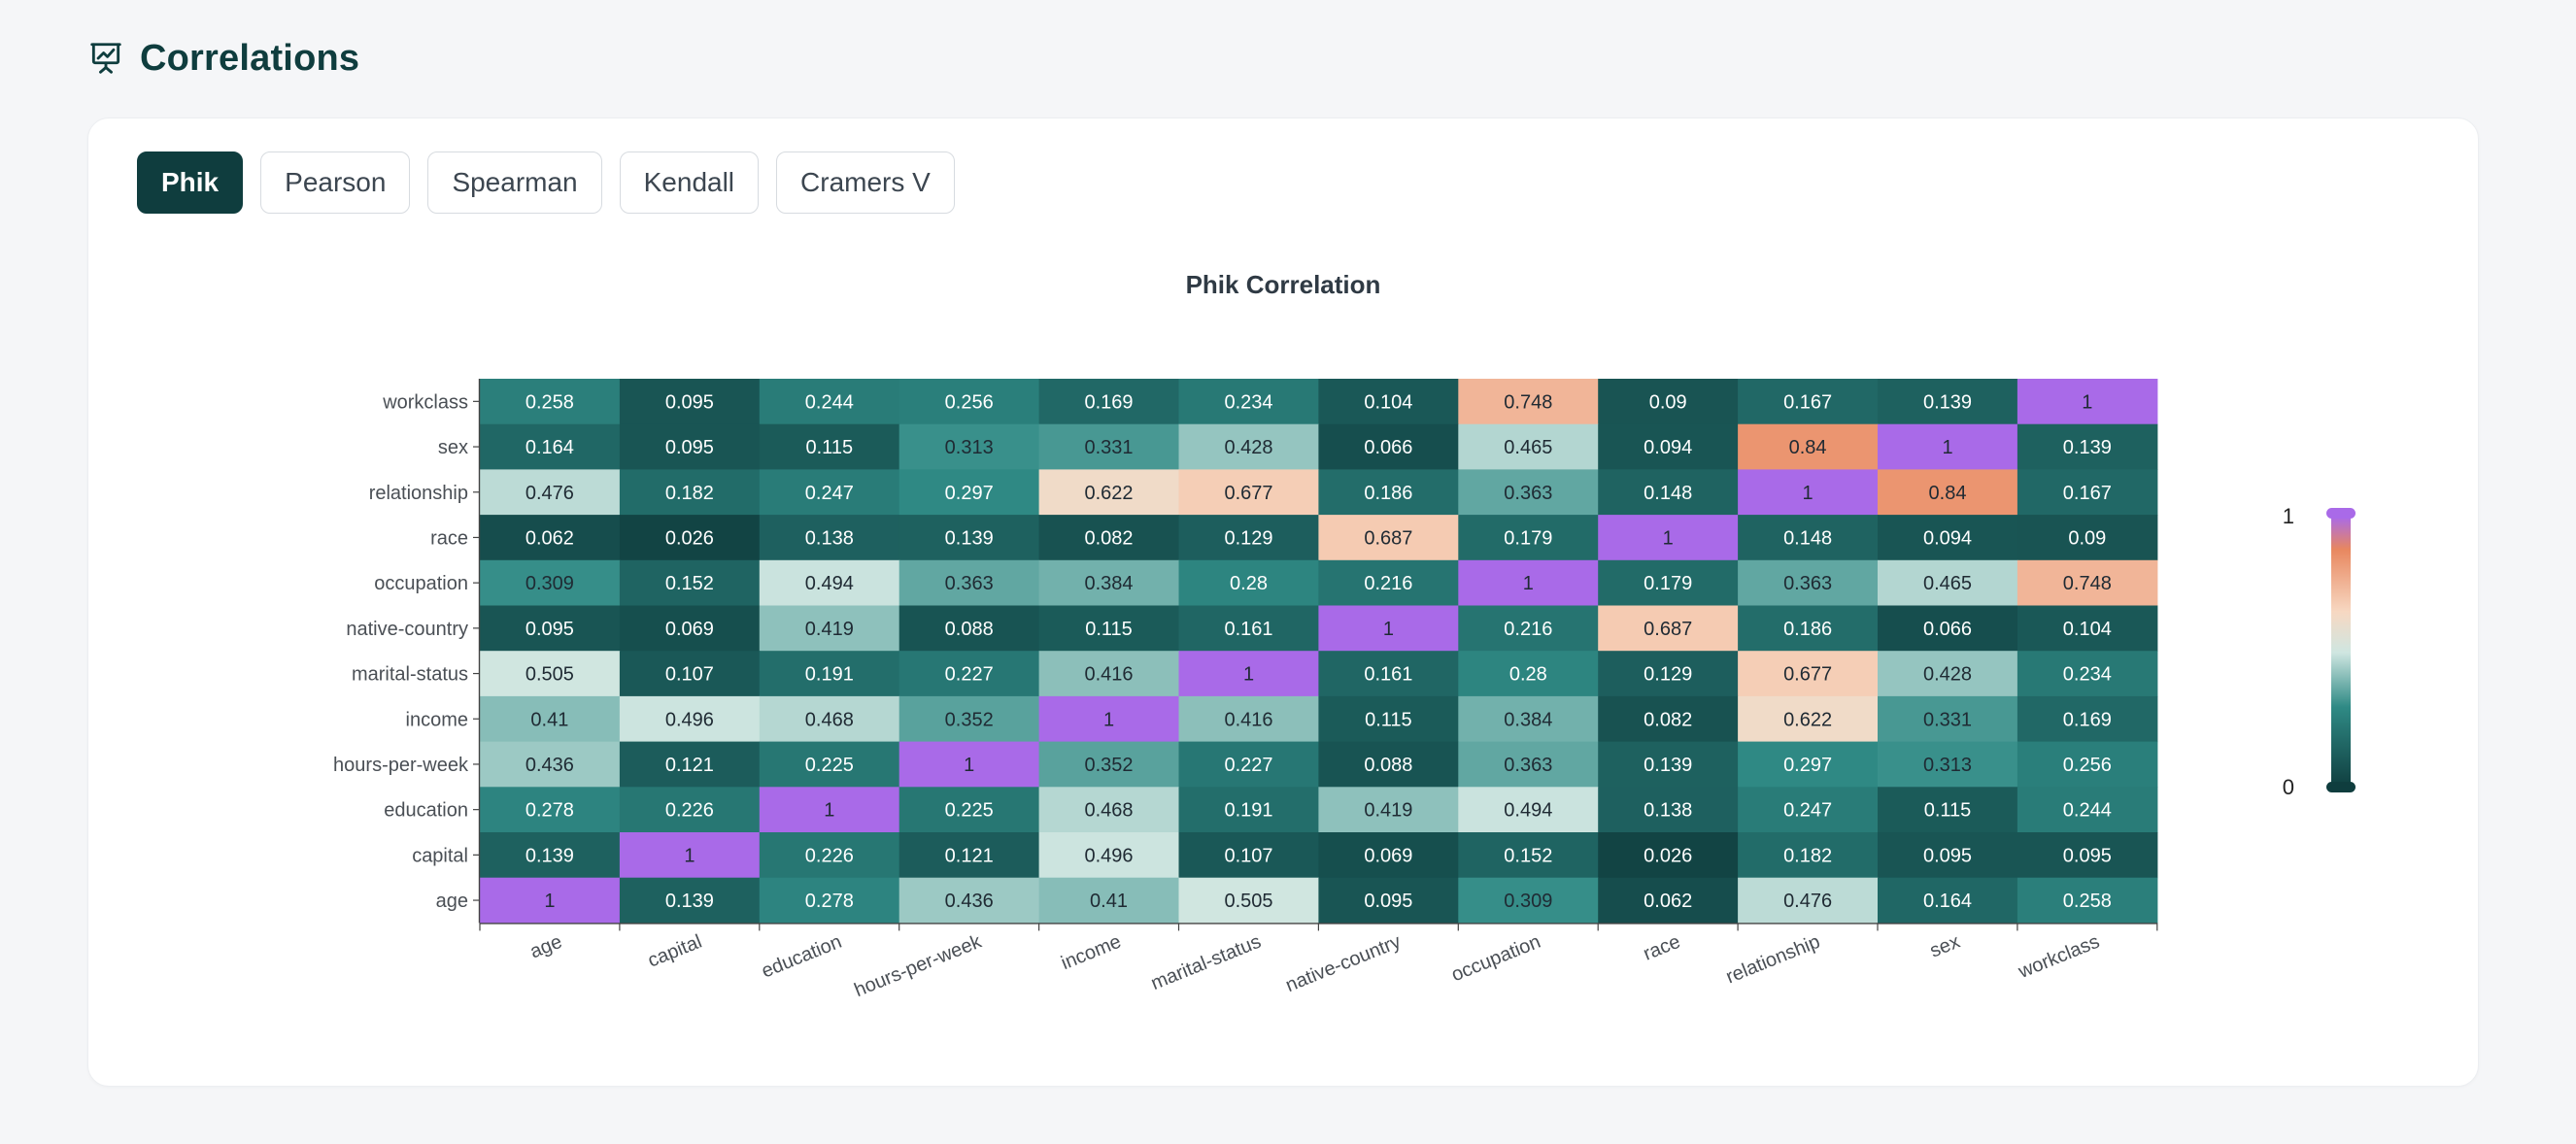 This screenshot has width=2576, height=1144. What do you see at coordinates (865, 182) in the screenshot?
I see `tab-cramers-v: Cramers V` at bounding box center [865, 182].